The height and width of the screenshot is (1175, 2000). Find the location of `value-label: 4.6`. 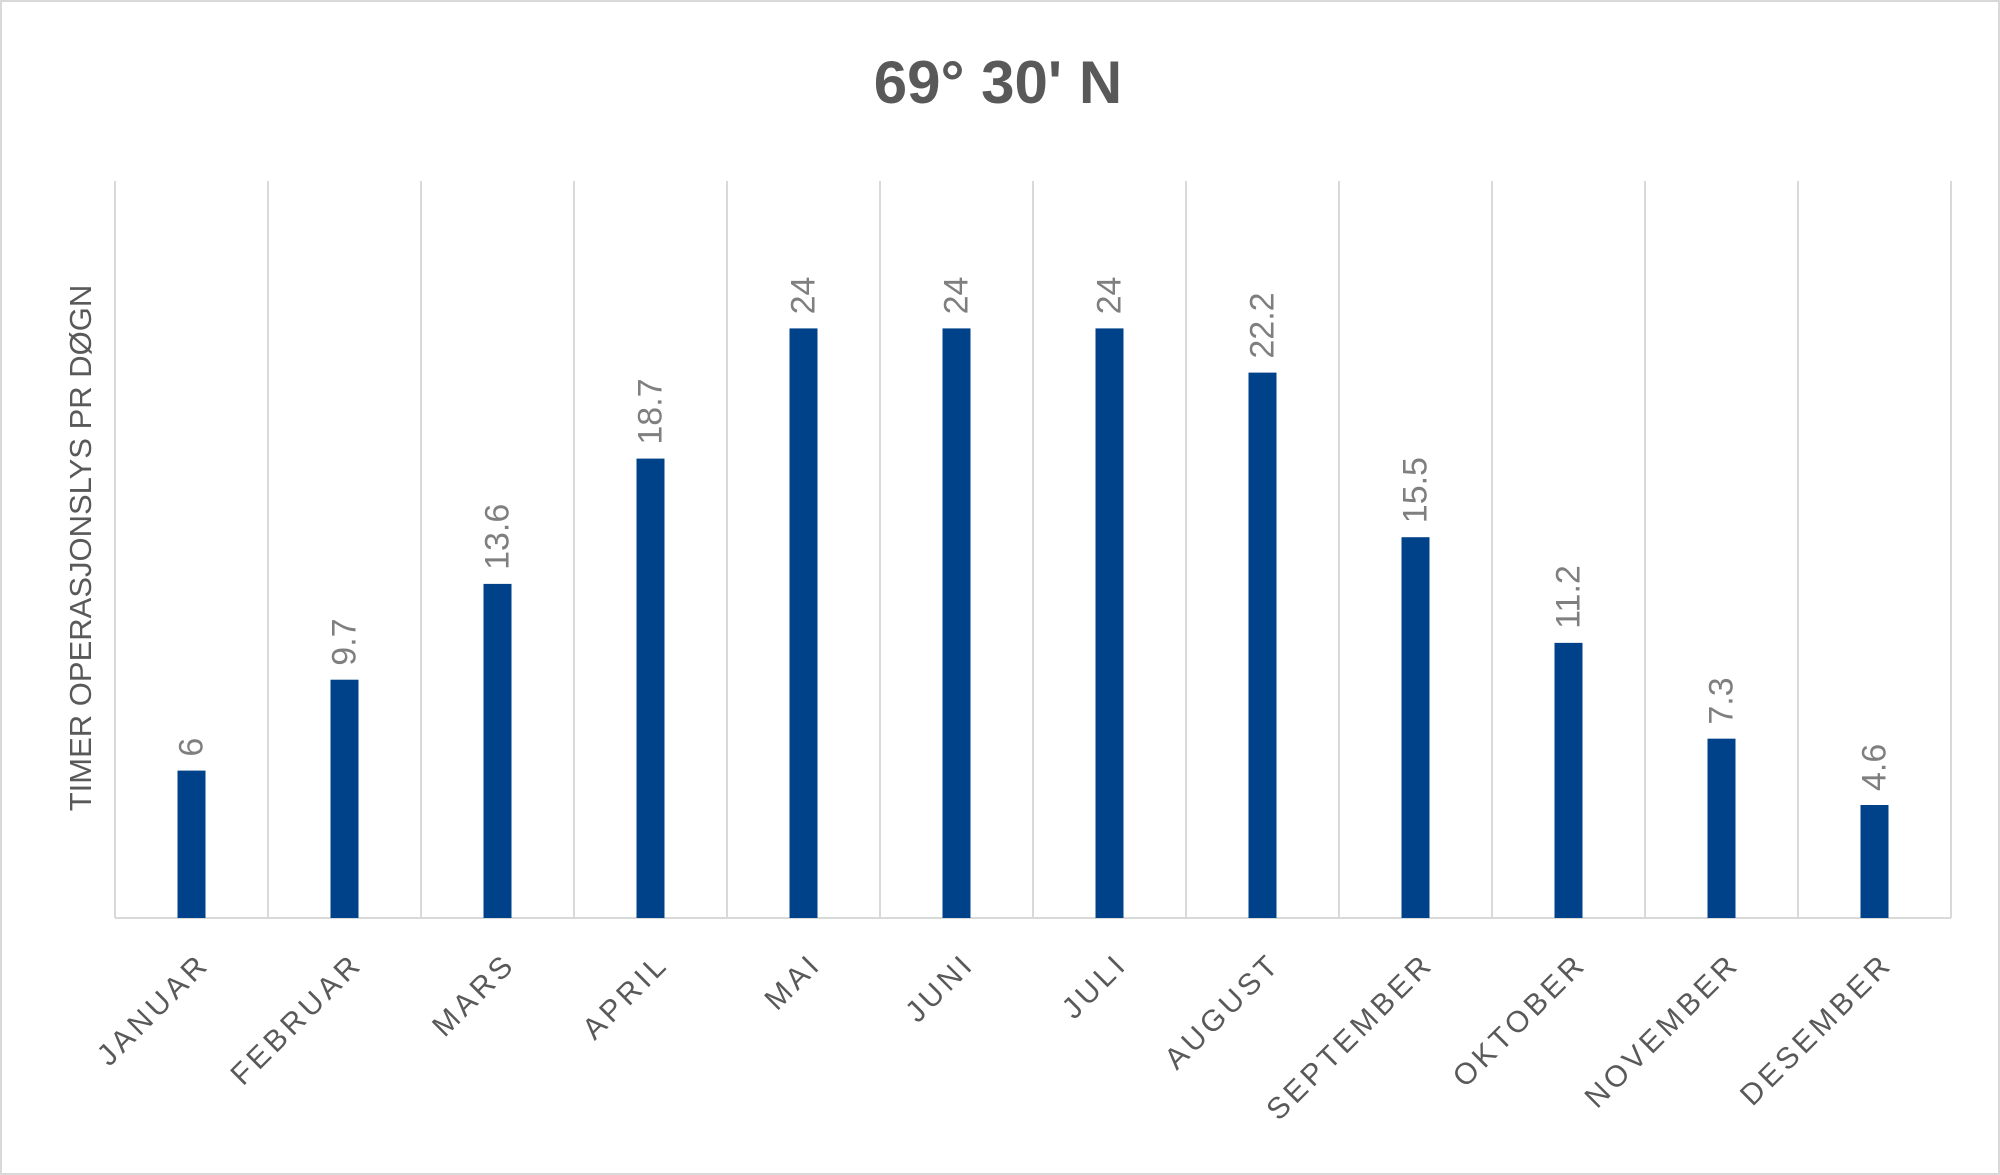

value-label: 4.6 is located at coordinates (1874, 767).